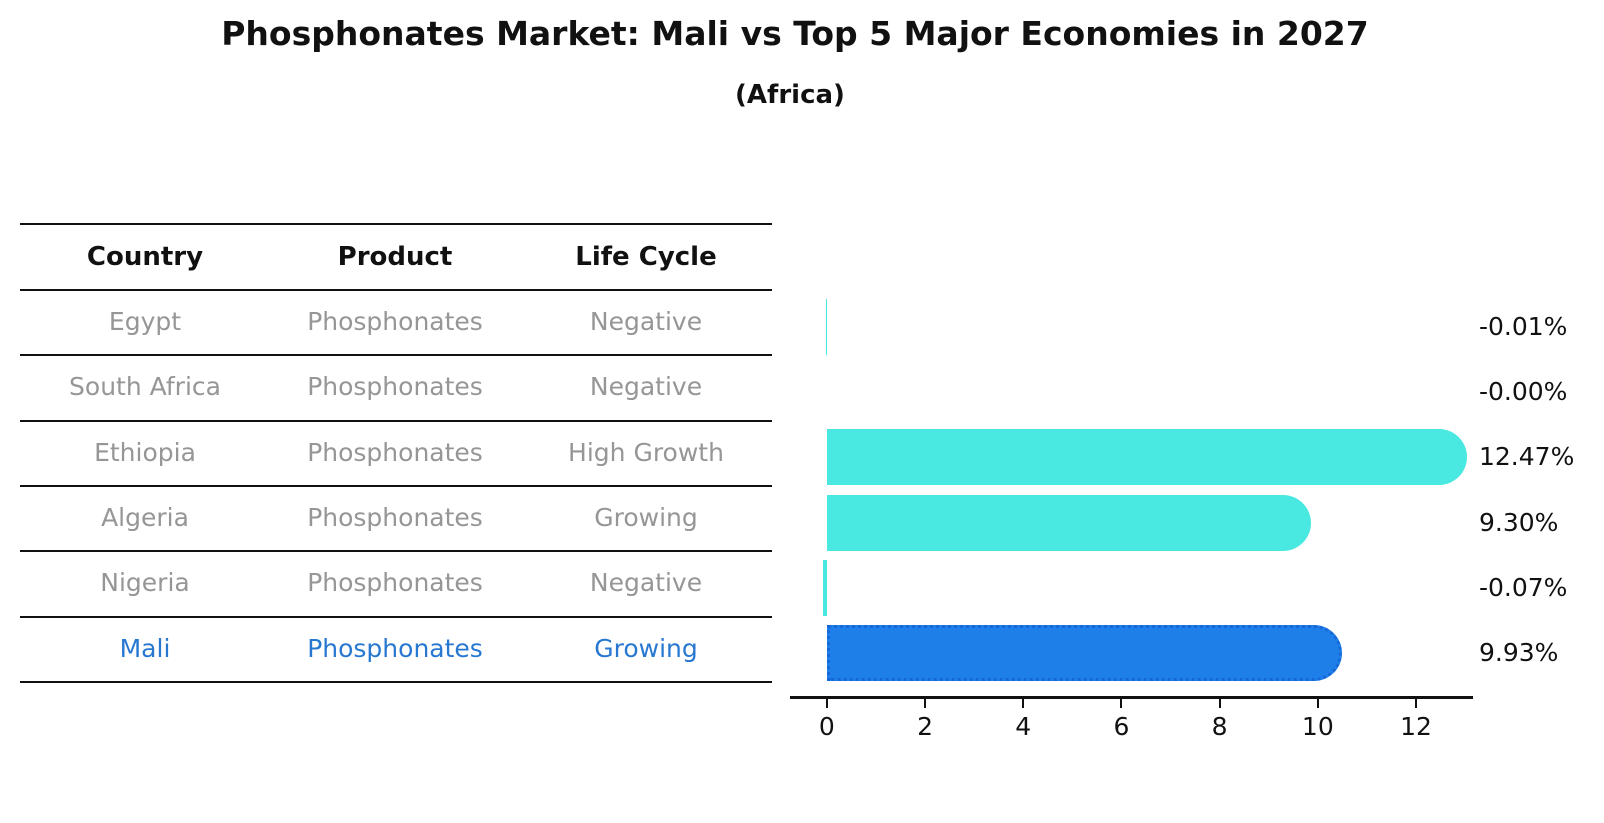  Describe the element at coordinates (1084, 653) in the screenshot. I see `bar-mali` at that location.